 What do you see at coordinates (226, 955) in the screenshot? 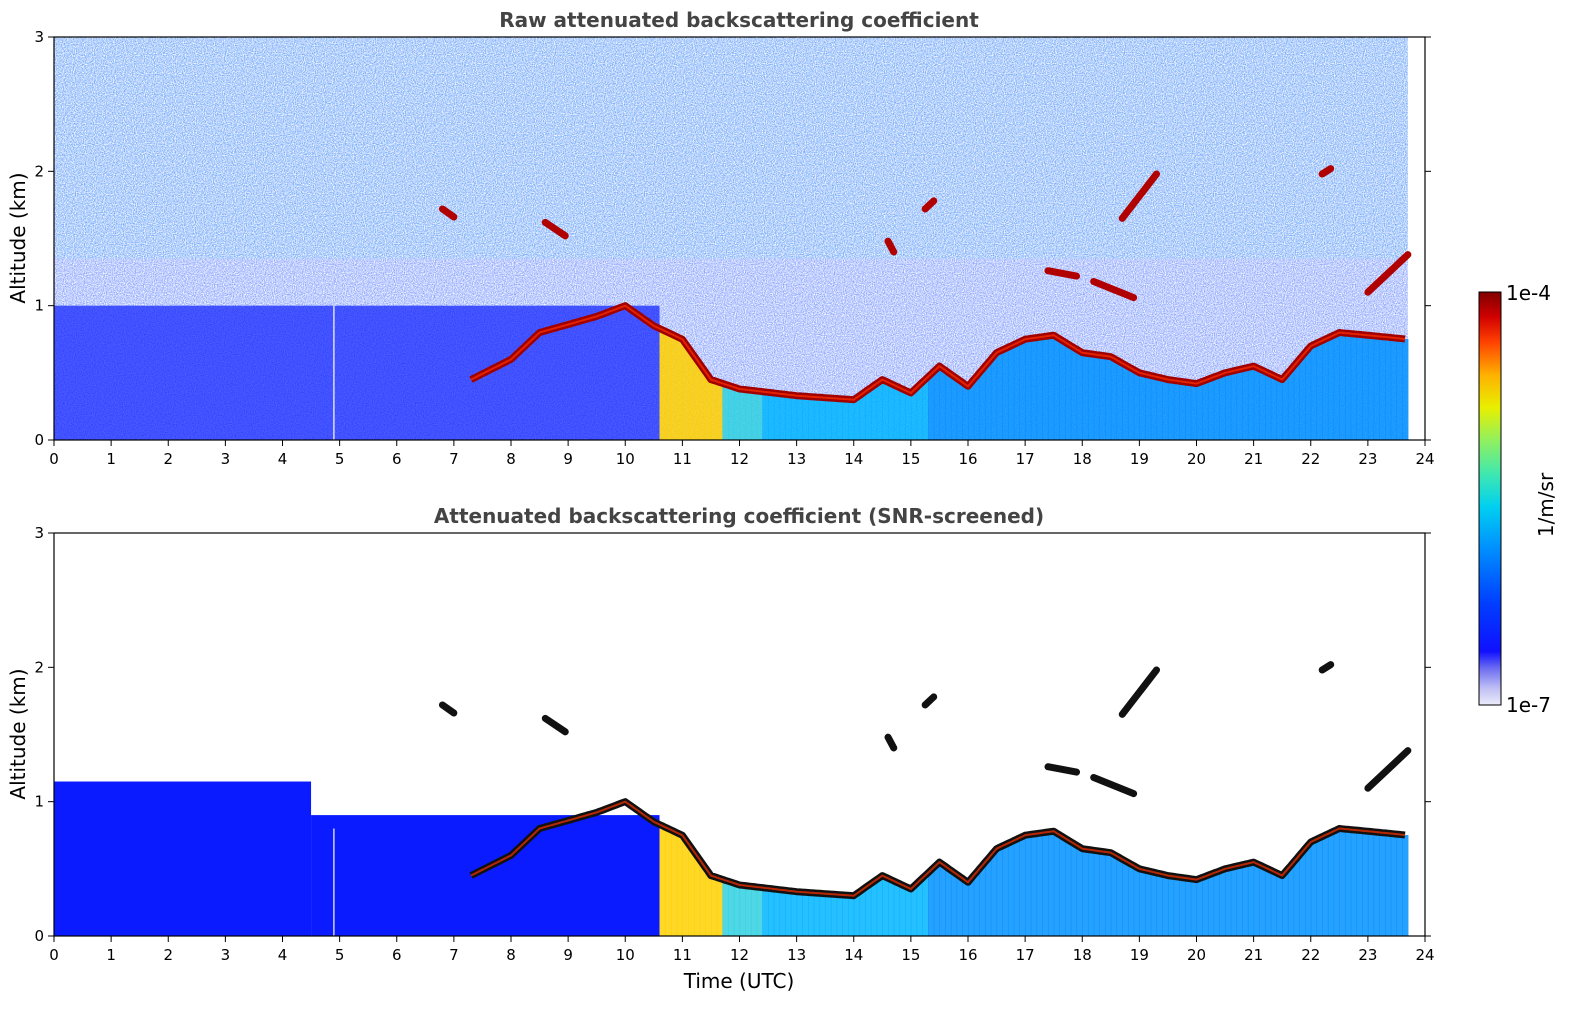
I see `x-tick-label: 3` at bounding box center [226, 955].